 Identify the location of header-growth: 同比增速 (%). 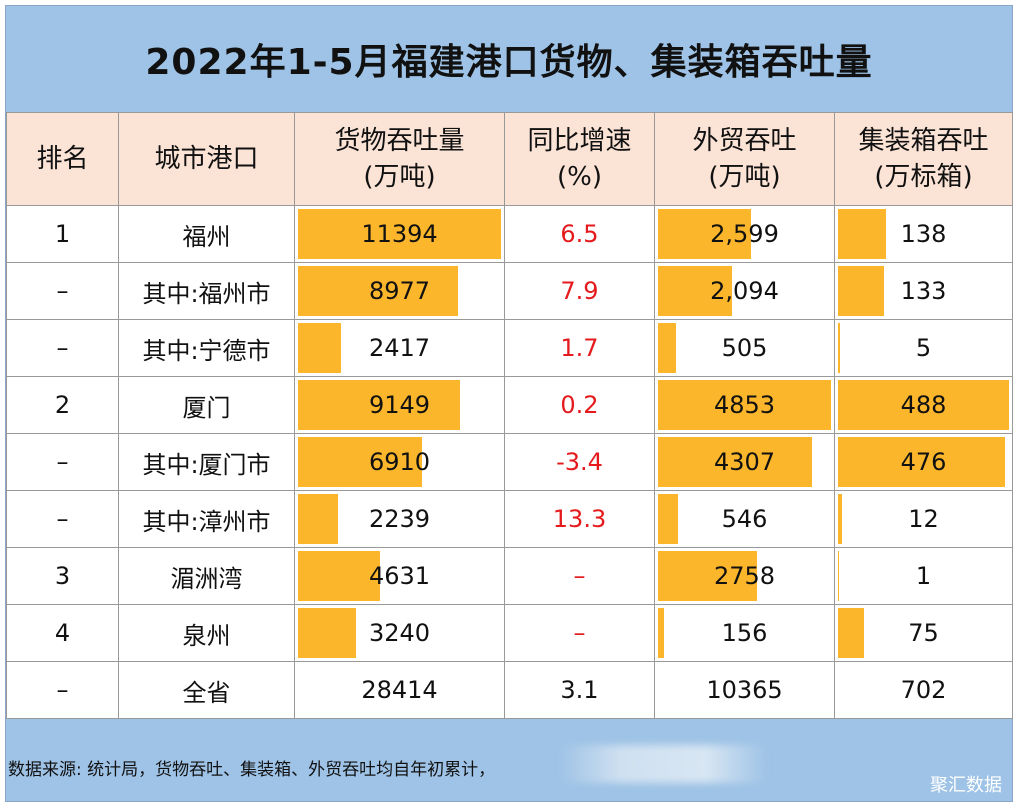
(579, 159).